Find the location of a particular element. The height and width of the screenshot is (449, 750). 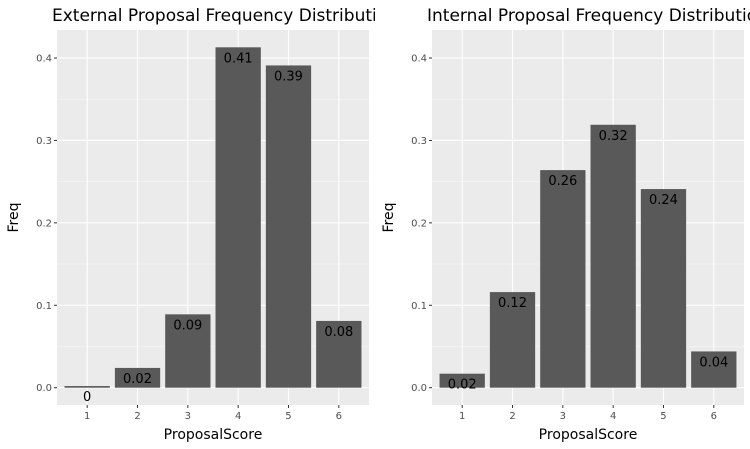

bar-value-label: 0.24 is located at coordinates (663, 200).